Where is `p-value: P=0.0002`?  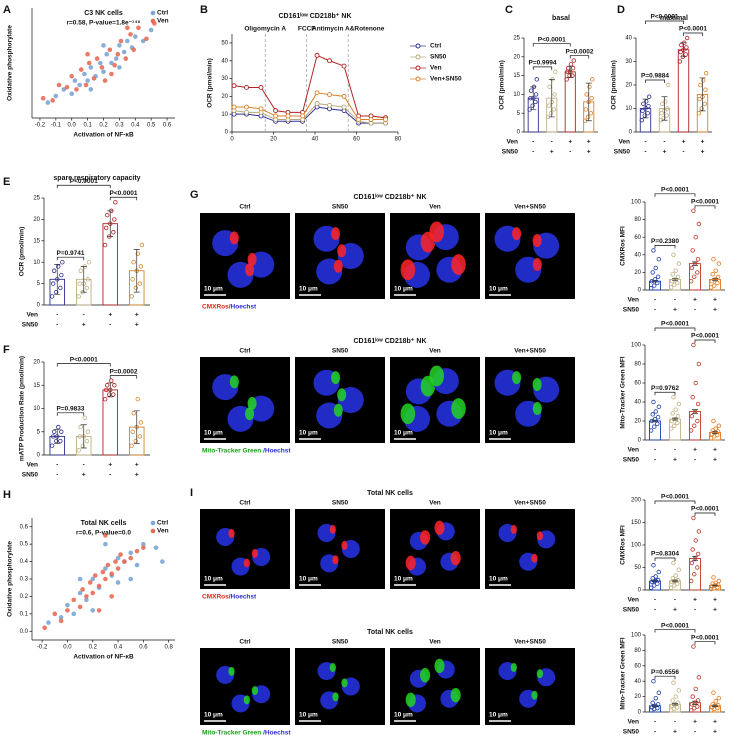
p-value: P=0.0002 is located at coordinates (579, 51).